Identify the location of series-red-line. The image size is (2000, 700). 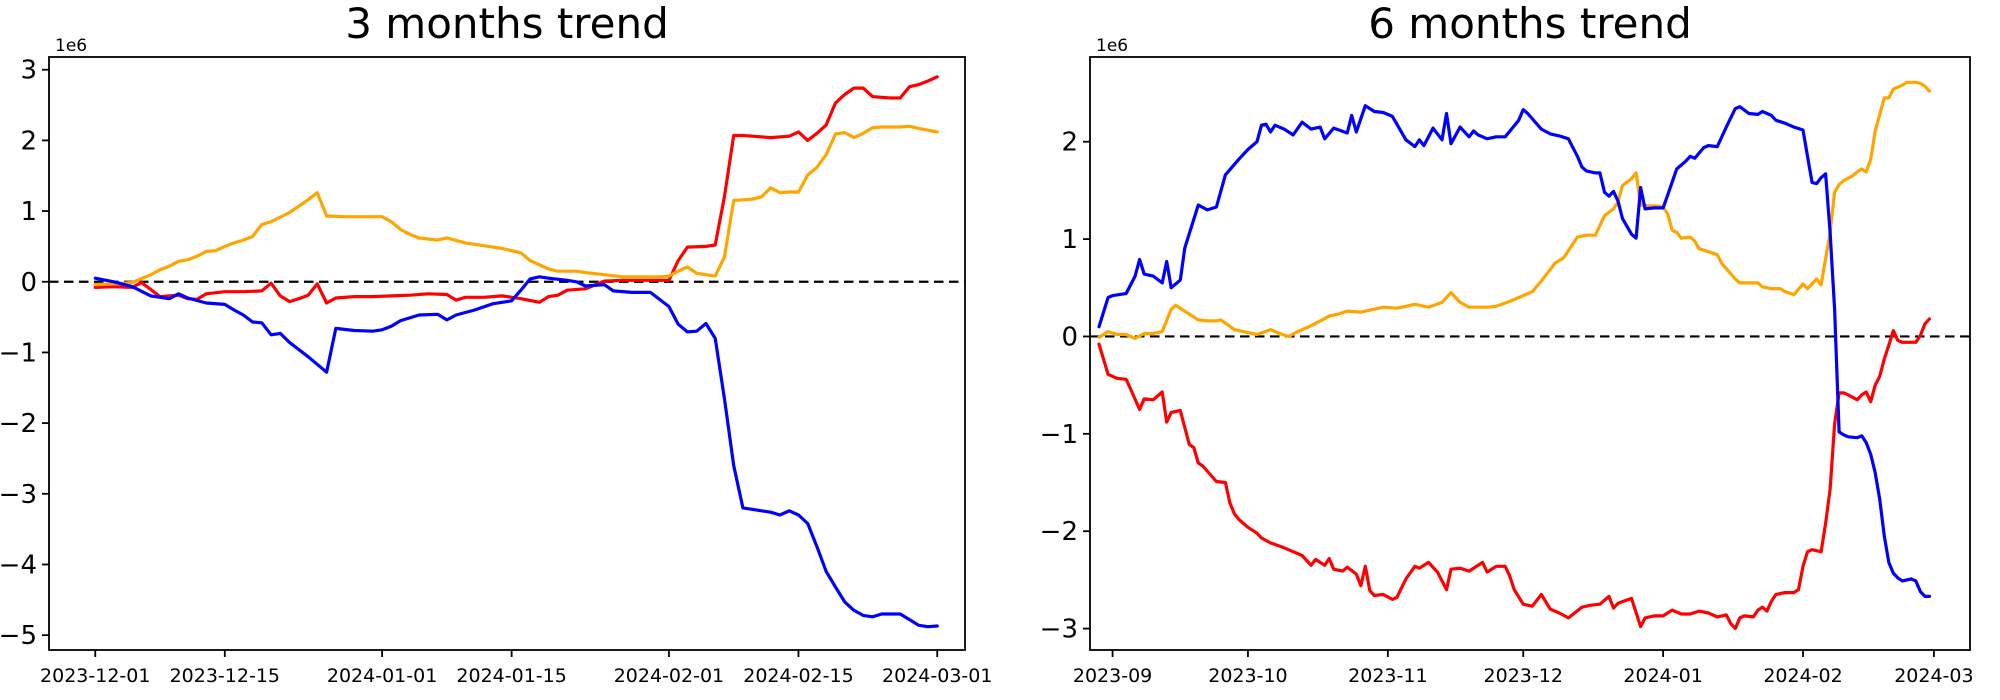
(516, 190).